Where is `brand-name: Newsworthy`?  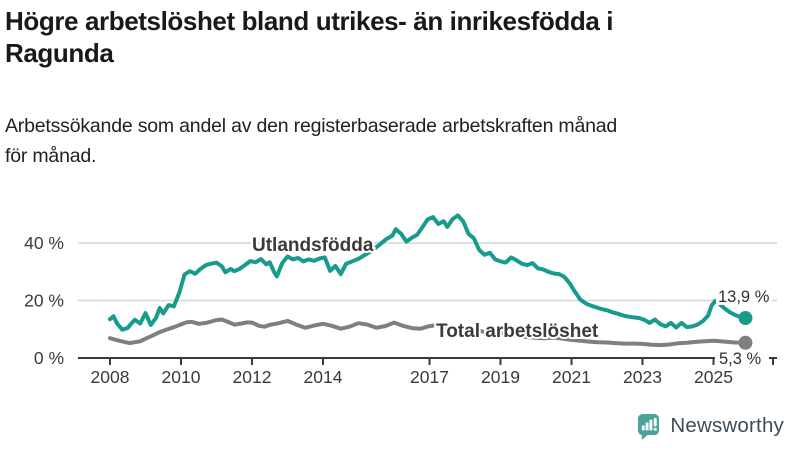 brand-name: Newsworthy is located at coordinates (727, 425).